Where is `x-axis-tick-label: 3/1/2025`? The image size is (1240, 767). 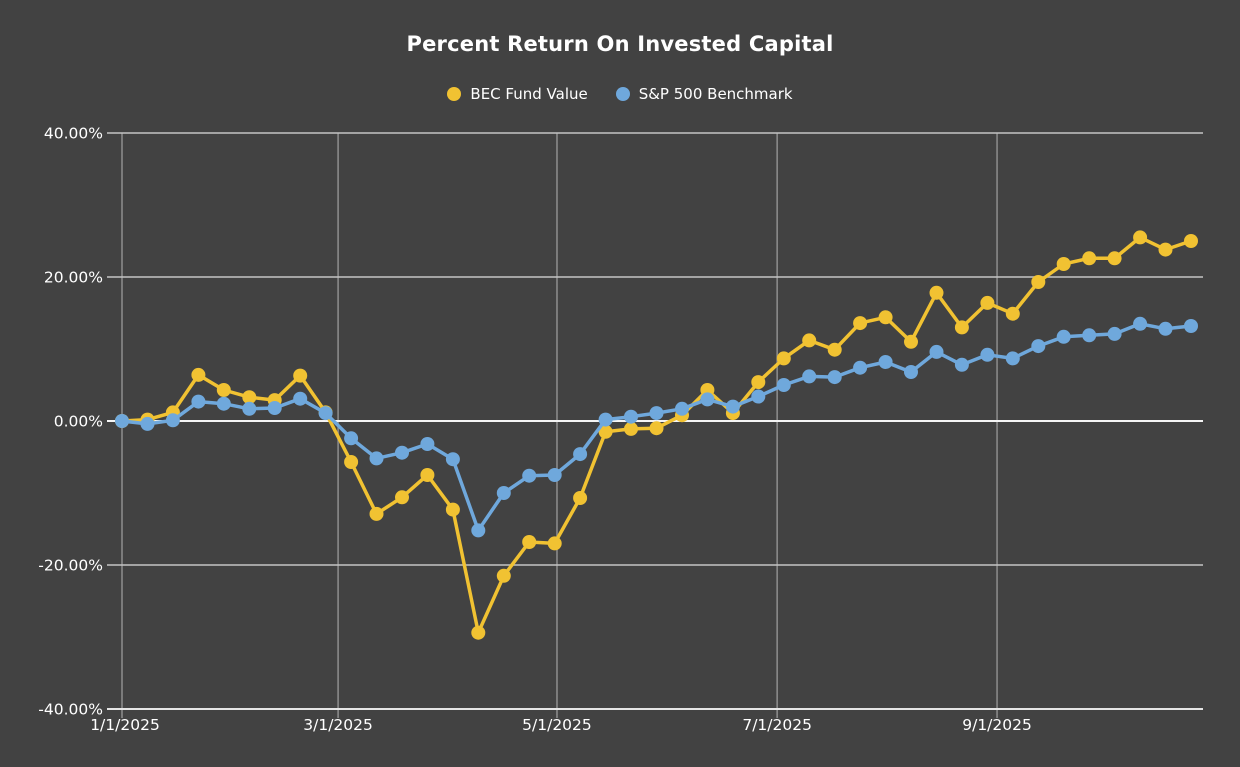 x-axis-tick-label: 3/1/2025 is located at coordinates (338, 725).